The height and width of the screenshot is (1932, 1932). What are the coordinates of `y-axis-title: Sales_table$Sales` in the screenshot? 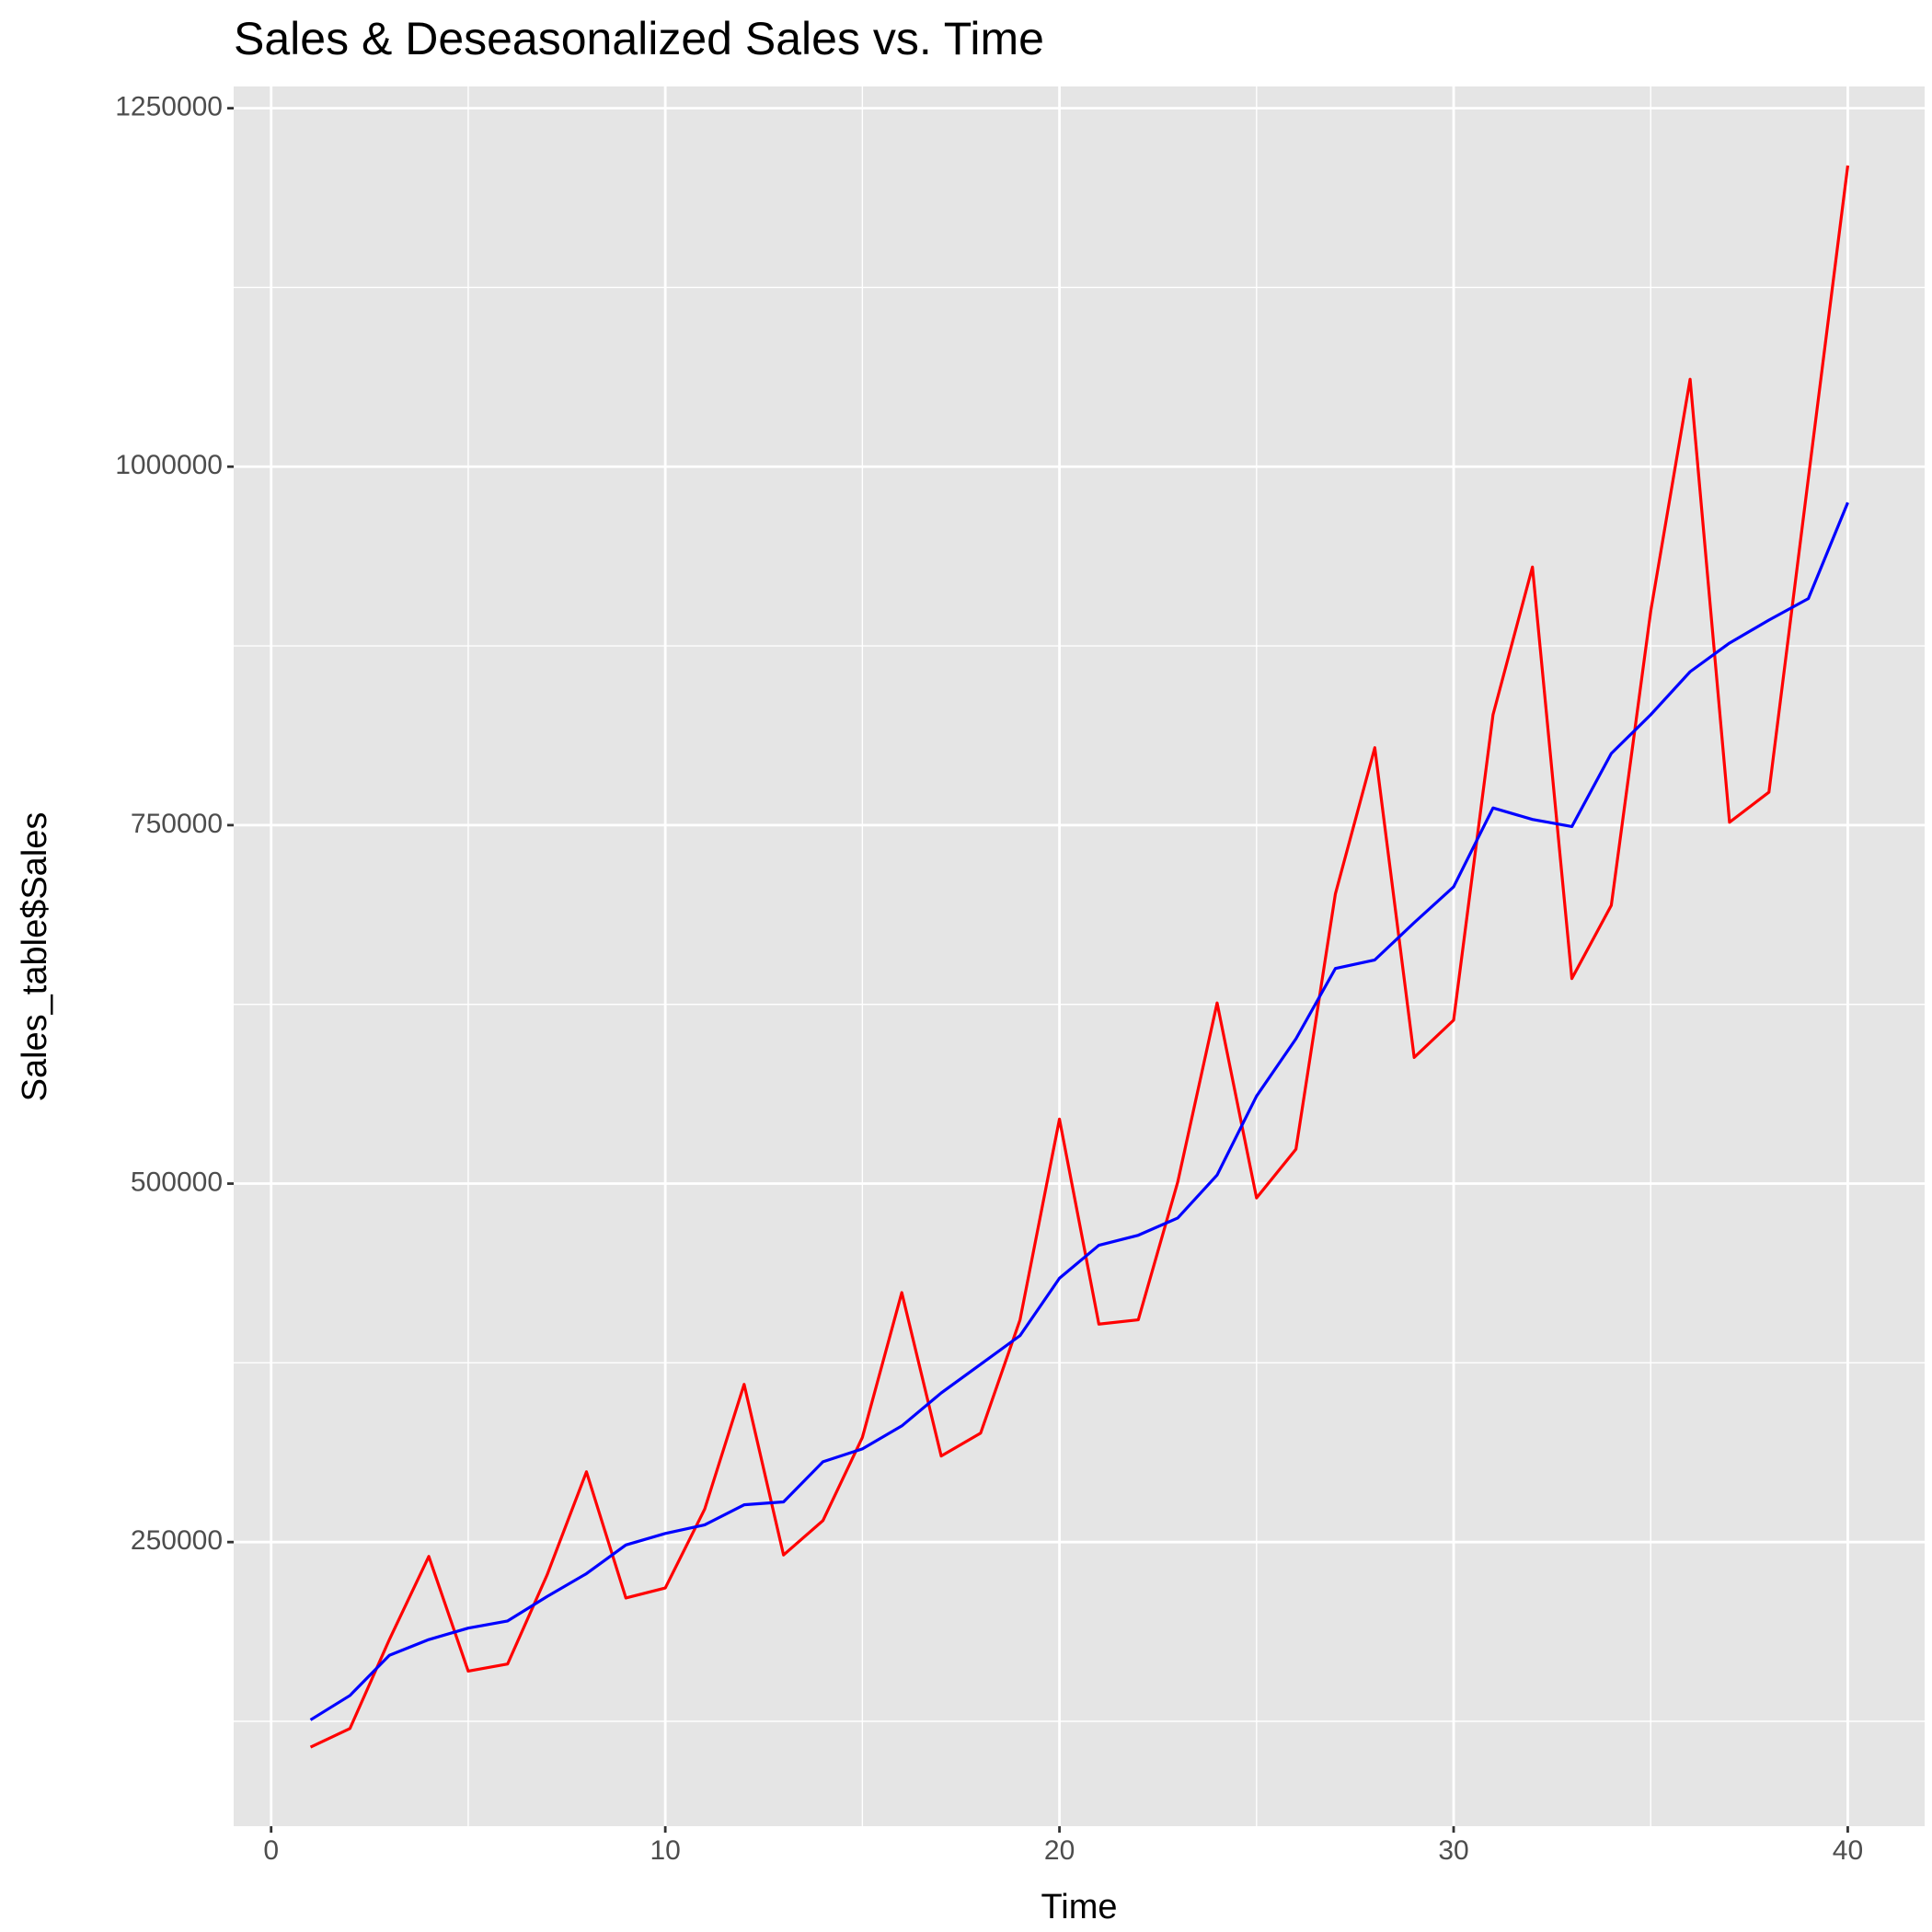 It's located at (35, 957).